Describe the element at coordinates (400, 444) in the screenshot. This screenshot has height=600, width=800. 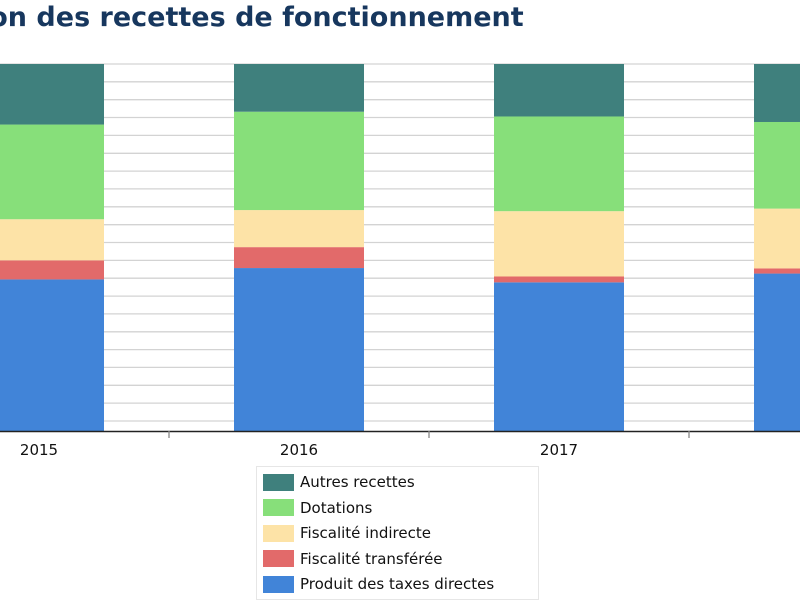
I see `x-axis: 2015201620172` at that location.